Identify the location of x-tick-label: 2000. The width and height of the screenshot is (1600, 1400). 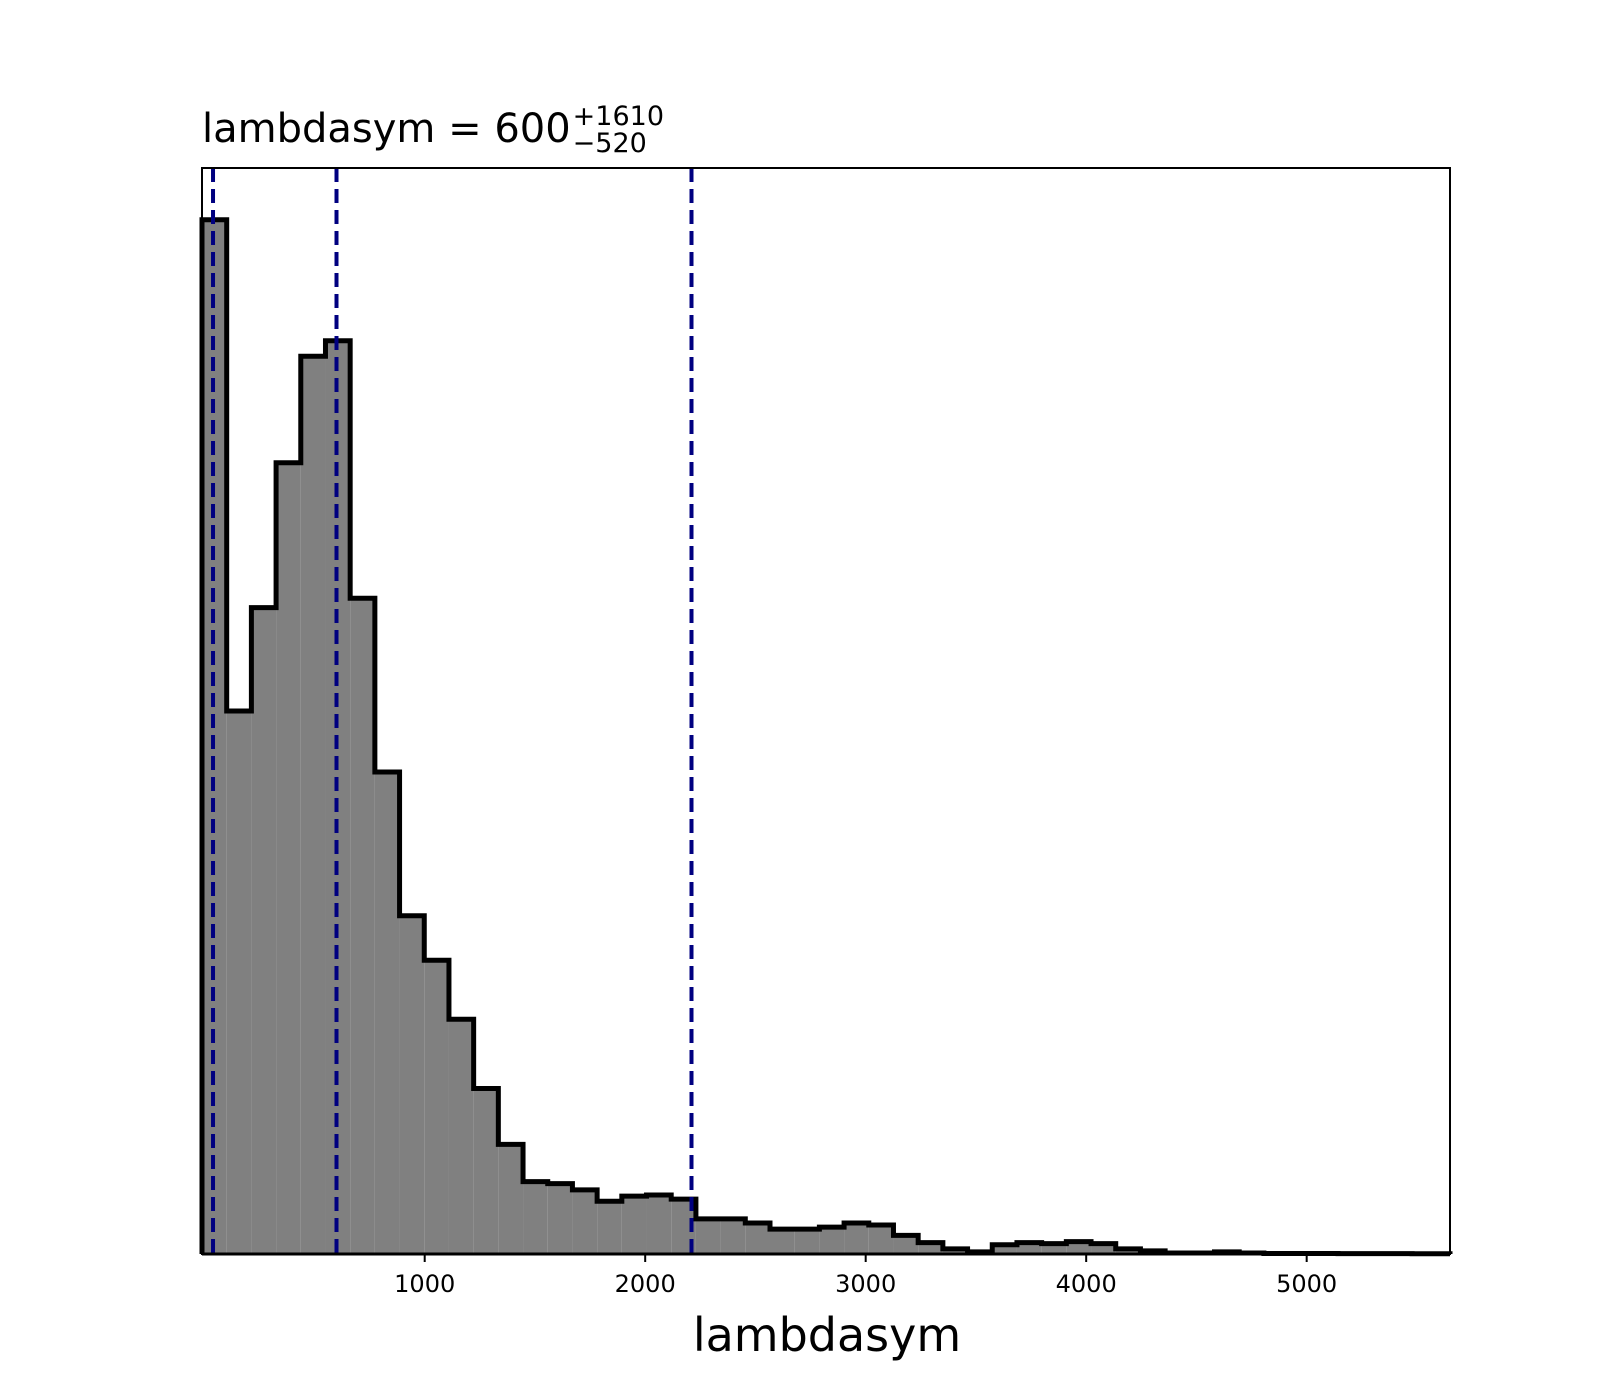
(645, 1284).